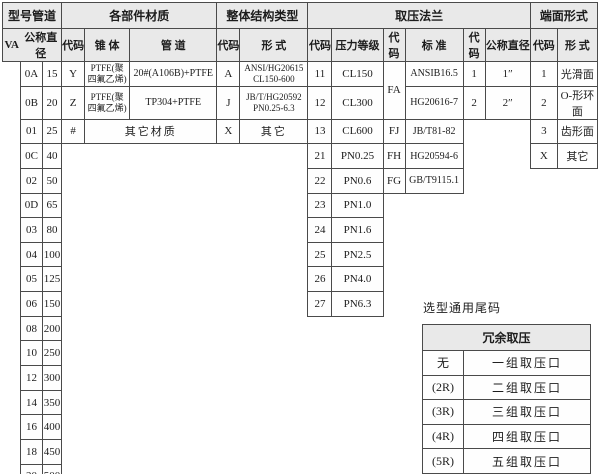 This screenshot has width=600, height=474. Describe the element at coordinates (357, 156) in the screenshot. I see `cell-pressure-class: PN0.25` at that location.